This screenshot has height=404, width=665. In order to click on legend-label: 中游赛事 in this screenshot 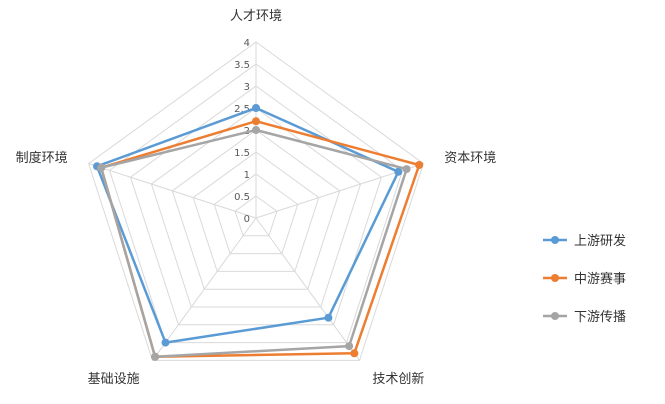, I will do `click(600, 279)`.